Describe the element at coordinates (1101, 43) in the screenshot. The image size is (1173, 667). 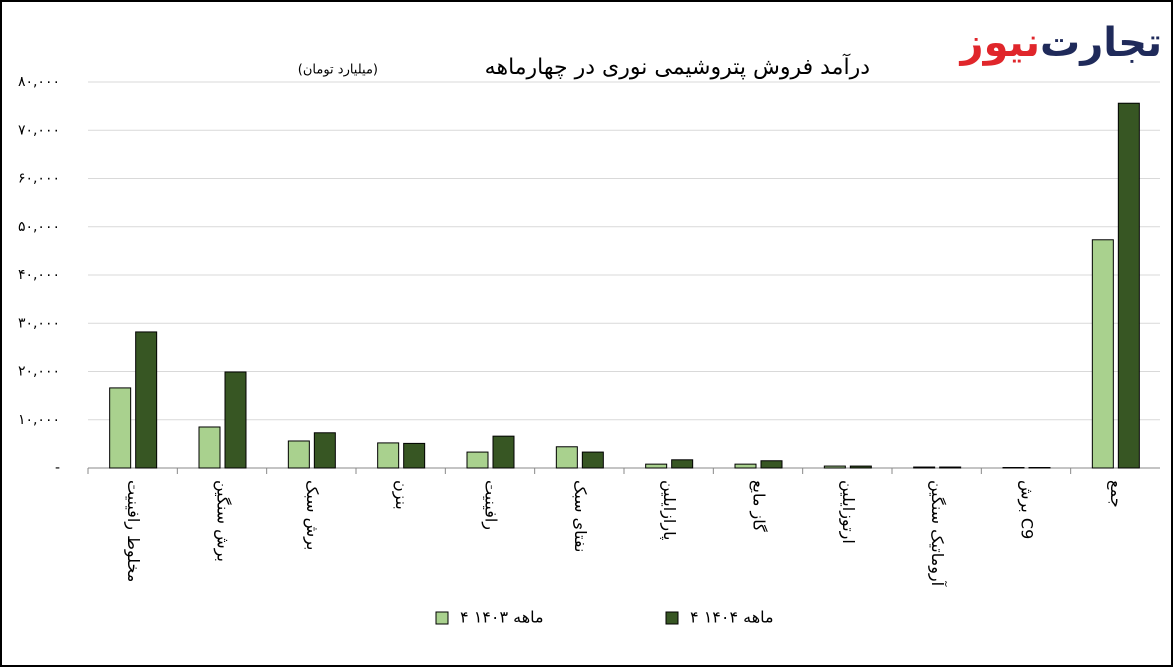
I see `brand-part1: تجارت` at that location.